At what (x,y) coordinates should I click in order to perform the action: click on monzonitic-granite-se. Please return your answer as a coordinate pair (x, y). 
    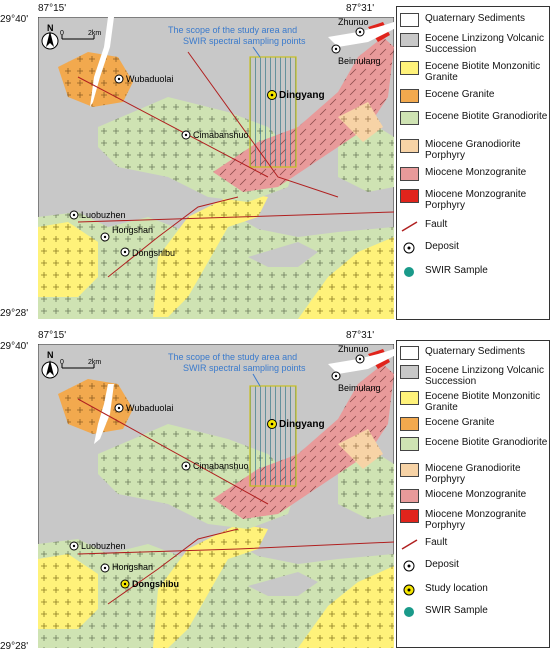
    Looking at the image, I should click on (346, 607).